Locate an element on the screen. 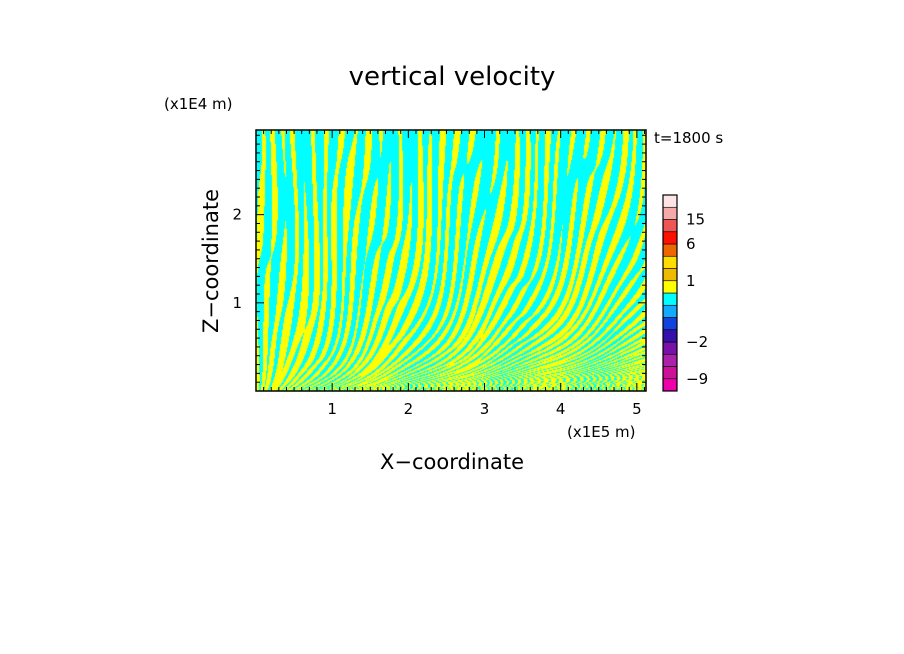 Image resolution: width=904 pixels, height=654 pixels. x-tick-label: 1 is located at coordinates (332, 409).